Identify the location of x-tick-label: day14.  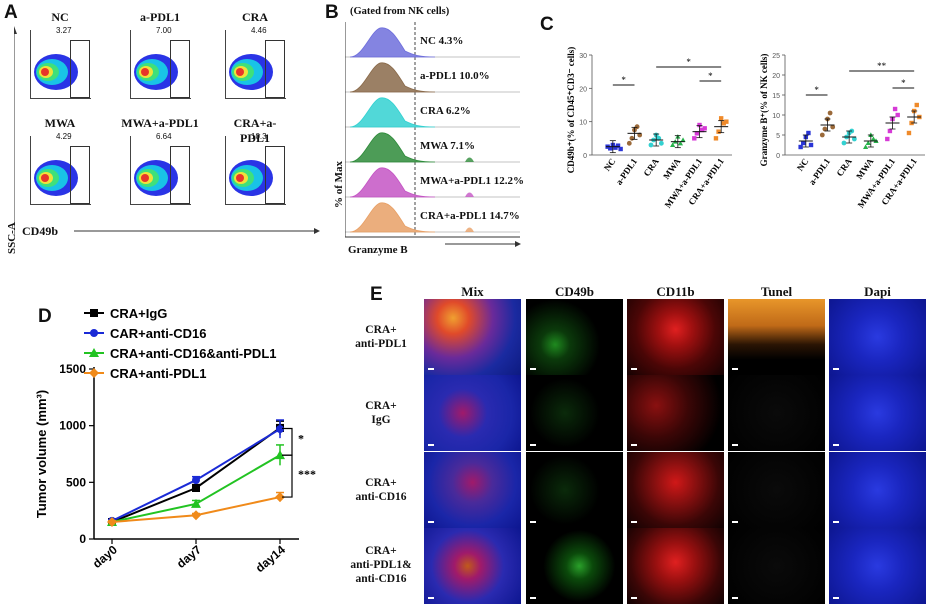
(270, 558).